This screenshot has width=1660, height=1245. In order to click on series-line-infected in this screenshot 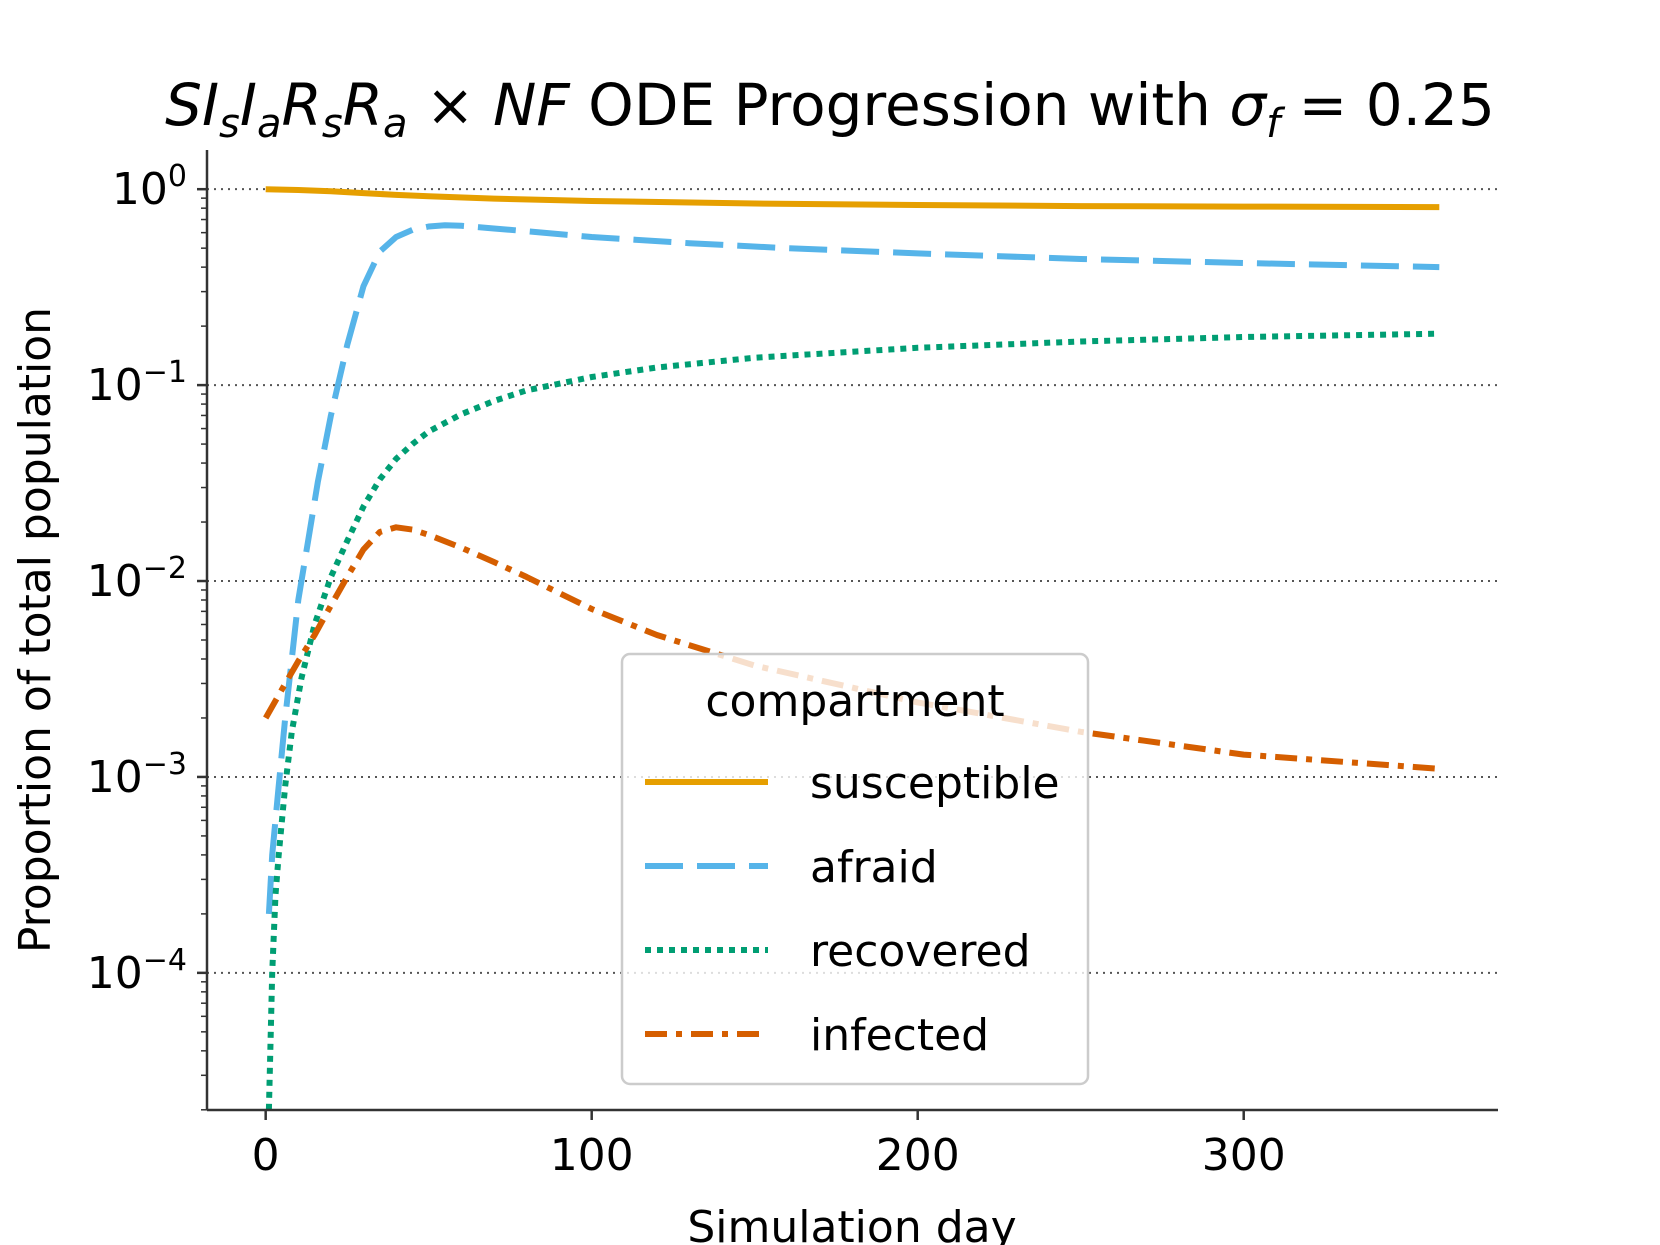, I will do `click(851, 648)`.